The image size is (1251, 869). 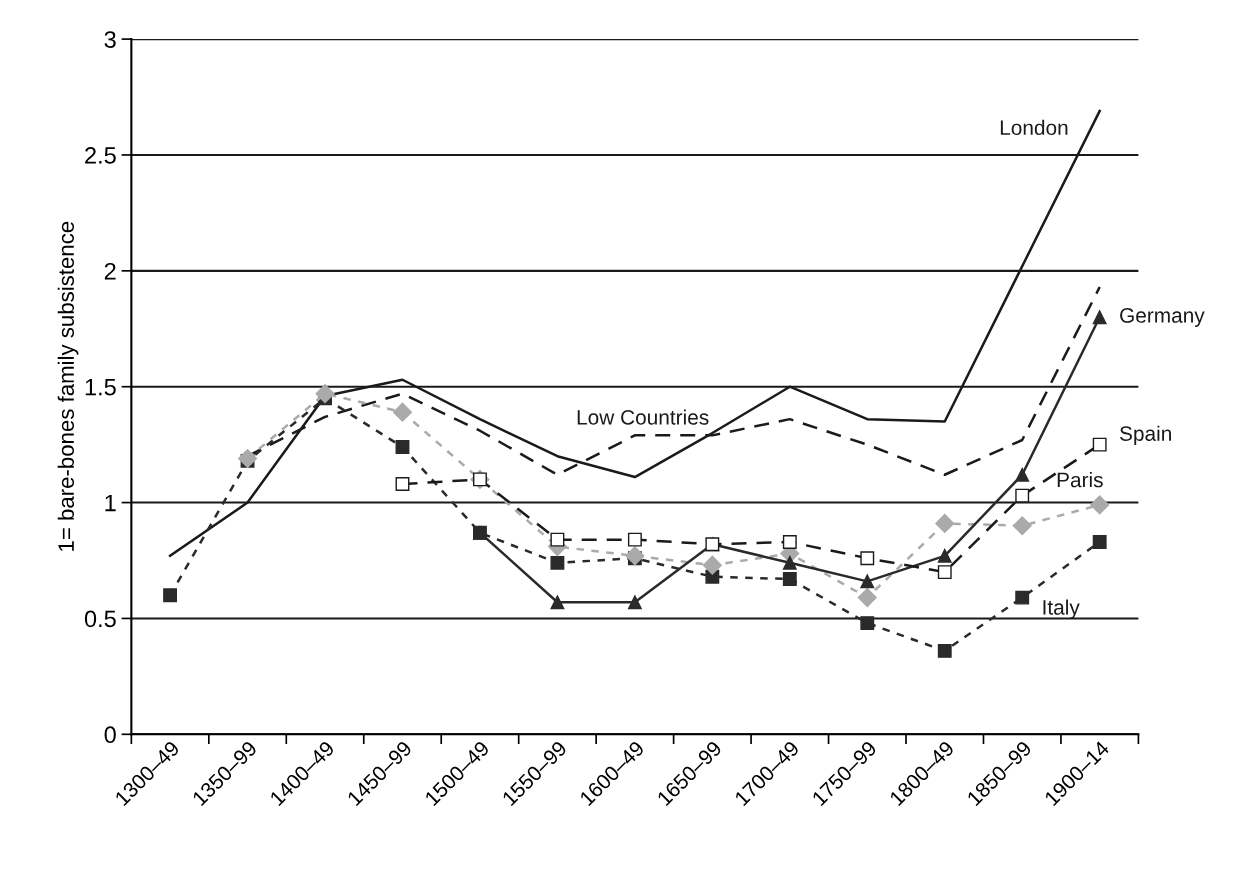 What do you see at coordinates (68, 386) in the screenshot?
I see `y-axis-title: 1= bare-bones family subsistence` at bounding box center [68, 386].